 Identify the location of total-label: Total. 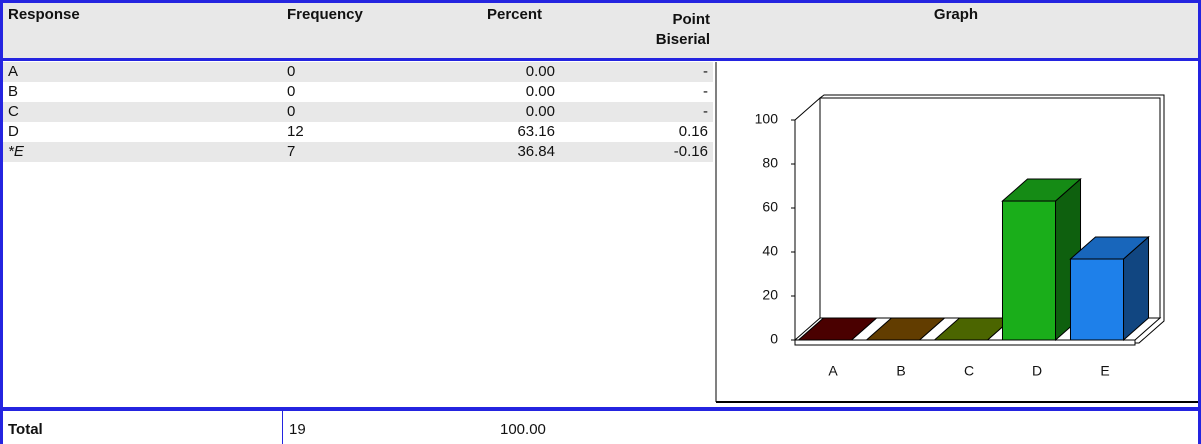
(25, 429).